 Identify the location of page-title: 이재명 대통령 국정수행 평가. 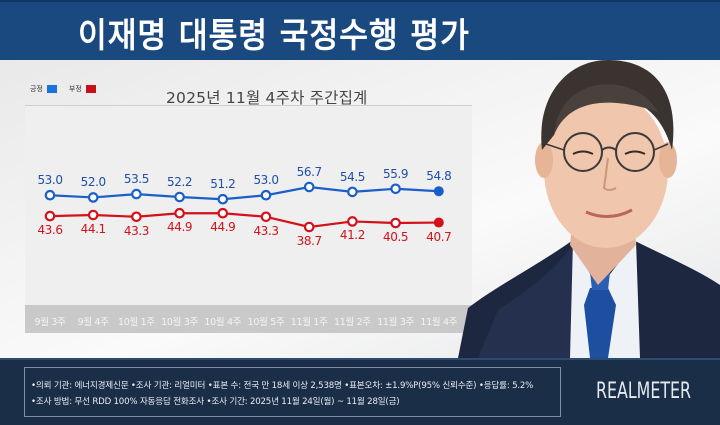
(274, 36).